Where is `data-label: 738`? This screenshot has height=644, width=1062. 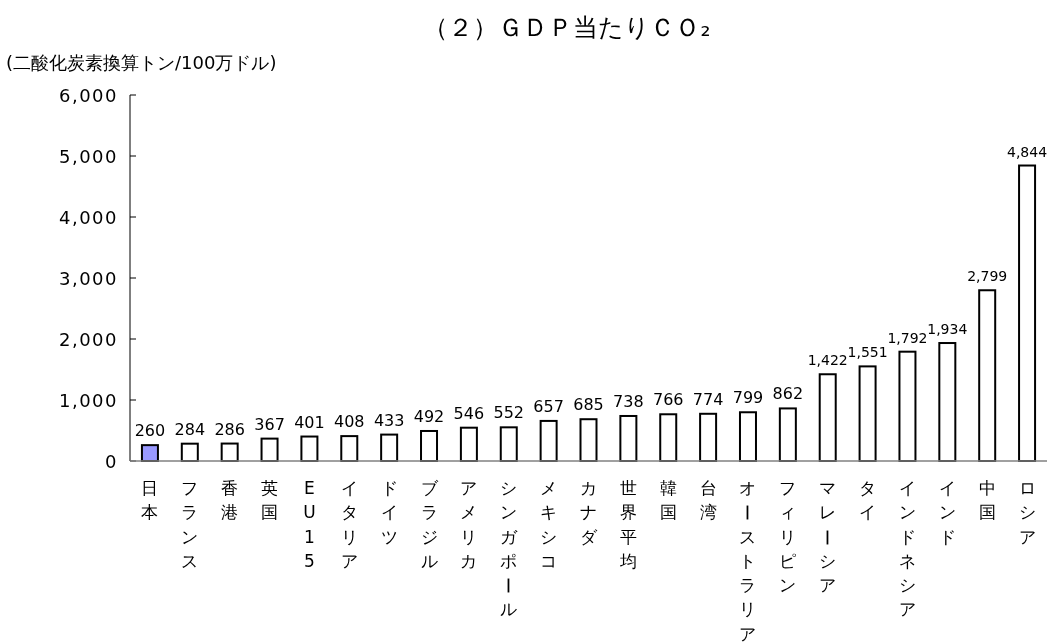
data-label: 738 is located at coordinates (628, 401).